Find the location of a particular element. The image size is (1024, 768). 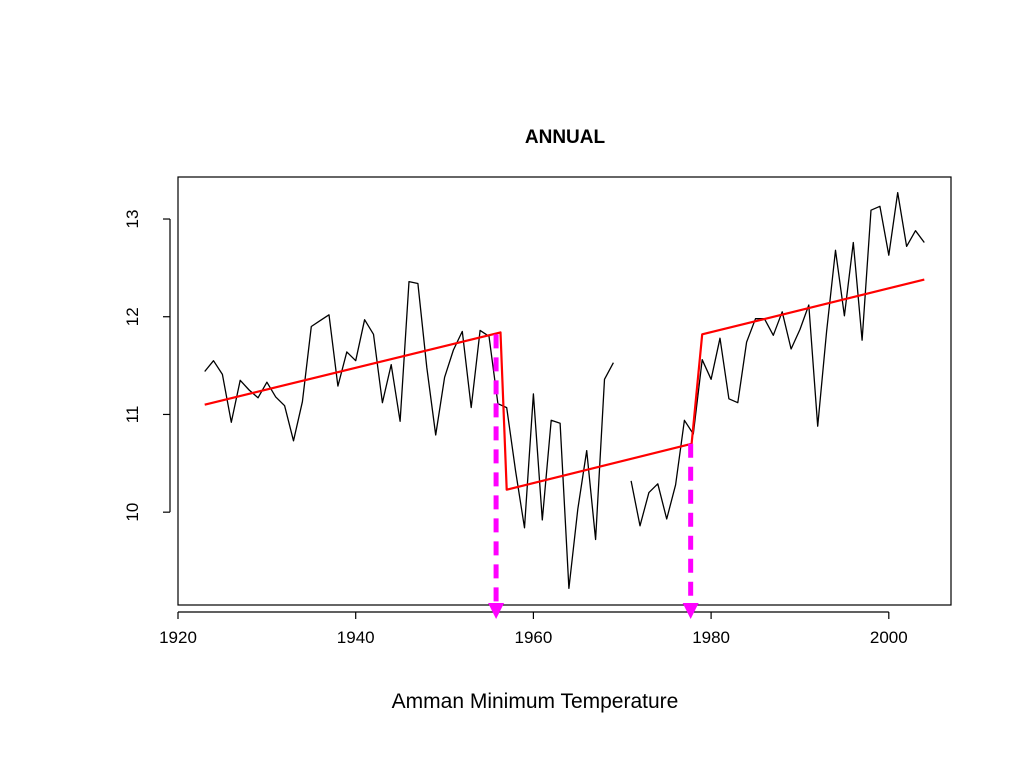

y-tick-label: 12 is located at coordinates (132, 316).